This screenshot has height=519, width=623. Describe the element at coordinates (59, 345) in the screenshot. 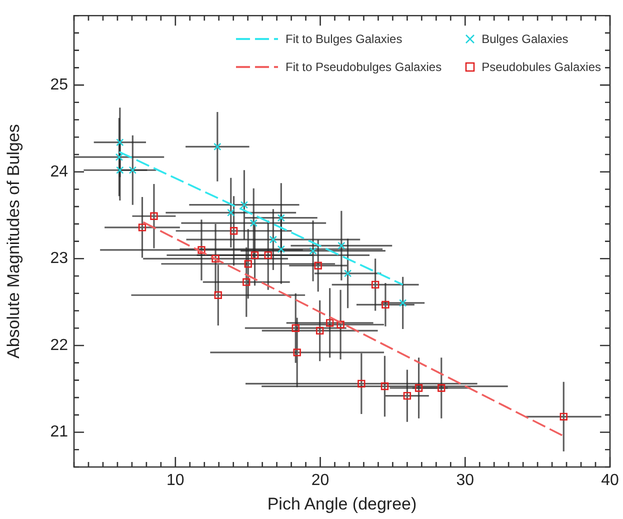

I see `y-tick-label: 22` at that location.